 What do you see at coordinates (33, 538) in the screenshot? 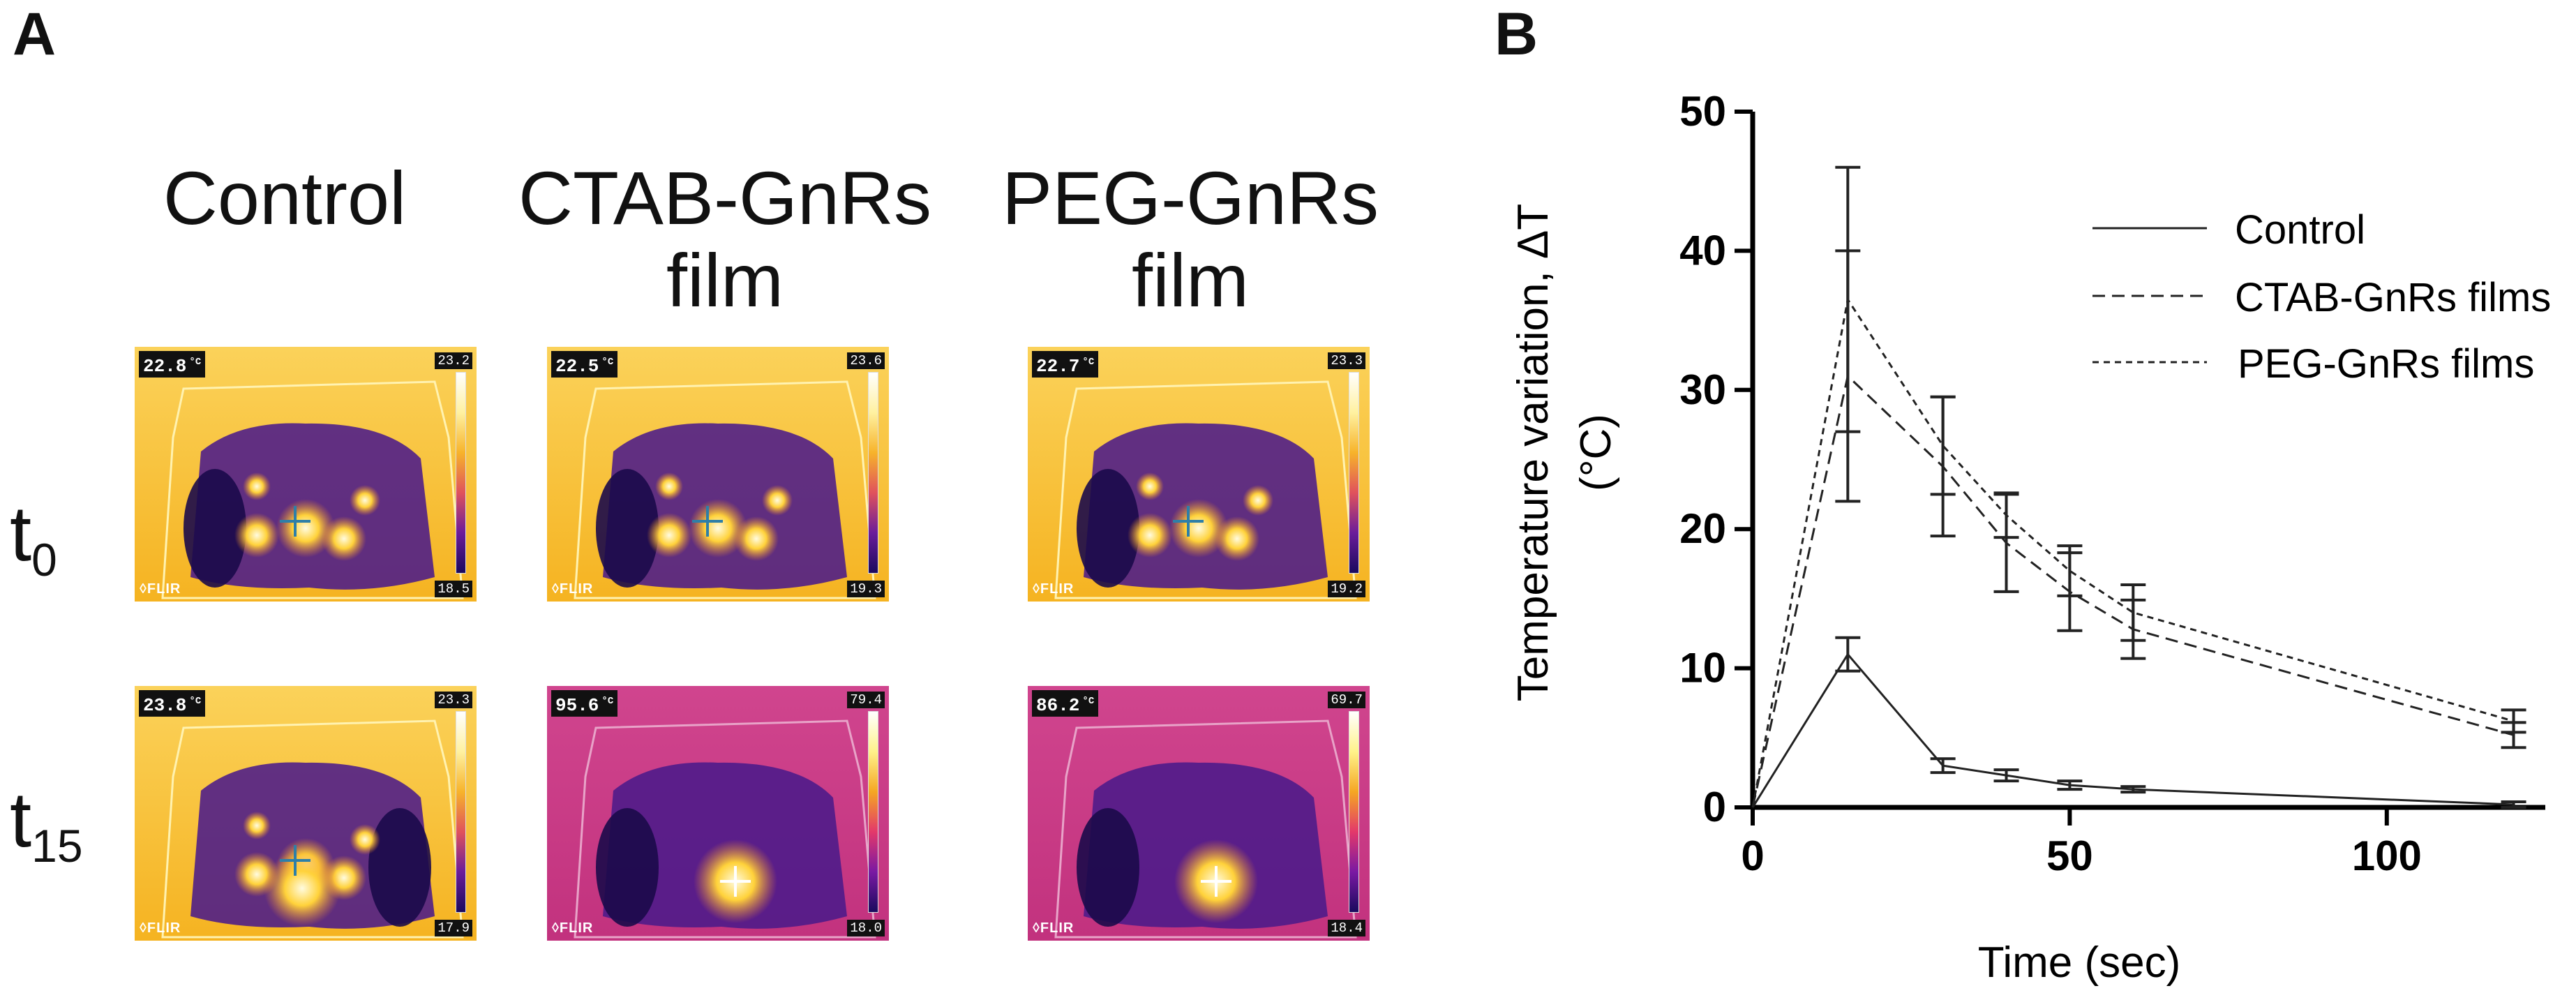
I see `row-label-t0: t0` at bounding box center [33, 538].